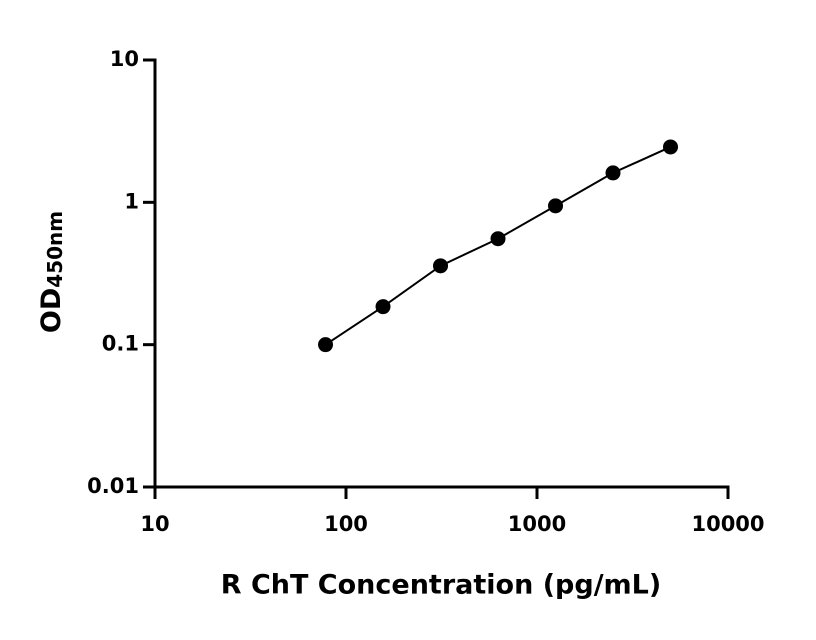 Image resolution: width=816 pixels, height=640 pixels. I want to click on x-tick-label: 10000, so click(727, 524).